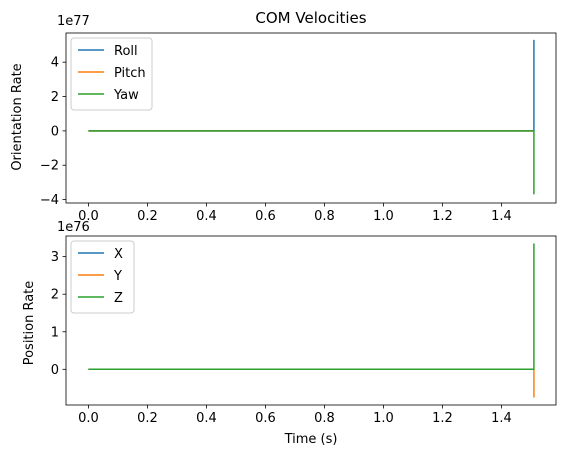 This screenshot has width=565, height=455. Describe the element at coordinates (17, 116) in the screenshot. I see `y-axis-label: Orientation Rate` at that location.